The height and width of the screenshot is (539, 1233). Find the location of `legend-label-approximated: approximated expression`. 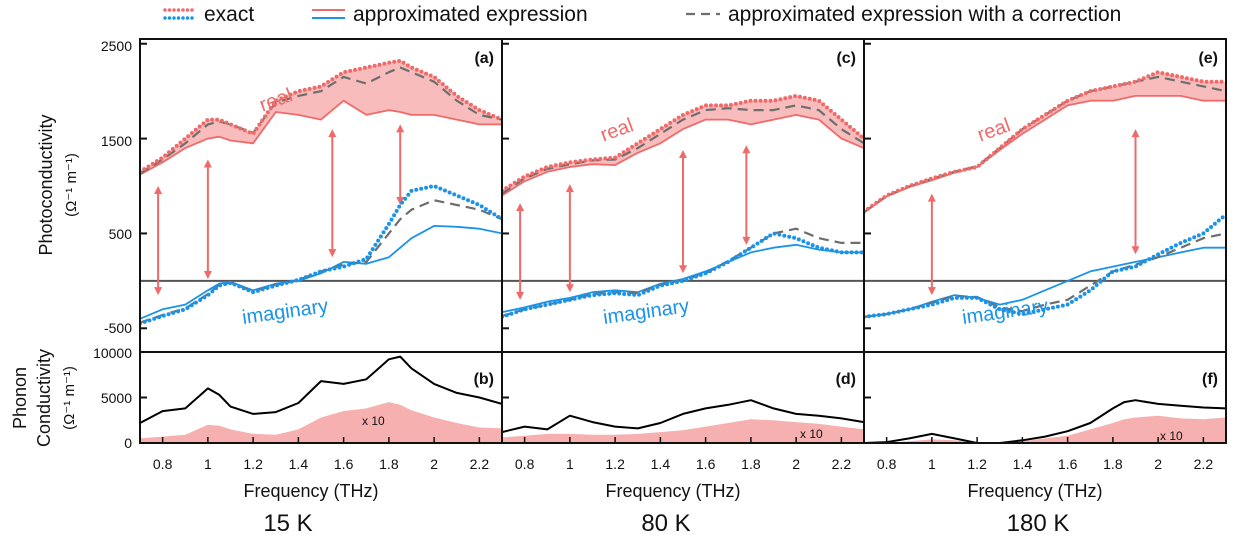

legend-label-approximated: approximated expression is located at coordinates (470, 14).